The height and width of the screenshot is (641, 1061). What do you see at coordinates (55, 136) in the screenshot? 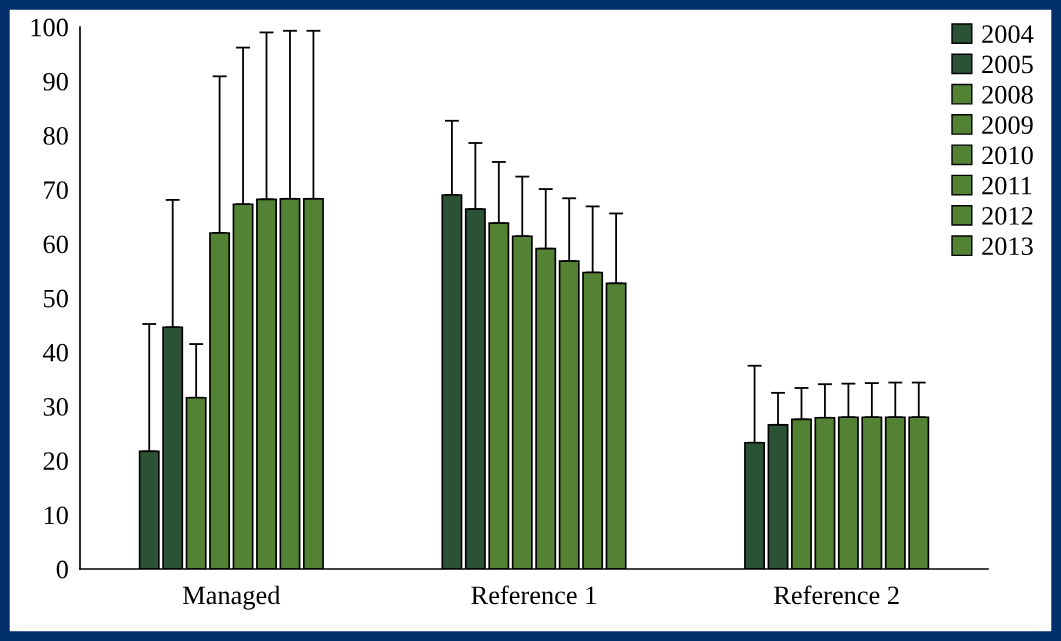
I see `y-tick-label: 80` at bounding box center [55, 136].